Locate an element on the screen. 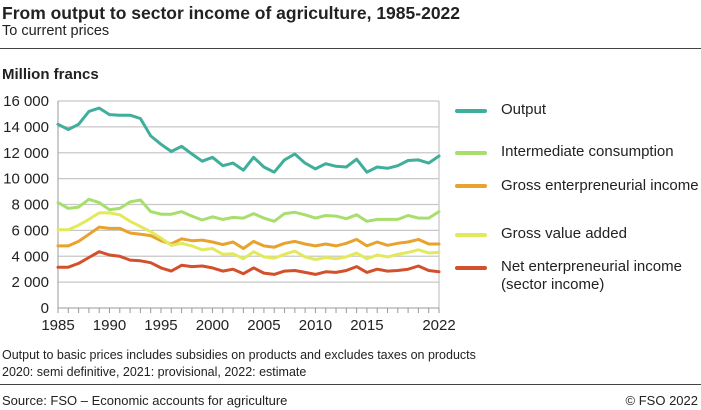  x-tick-label: 2005 is located at coordinates (263, 325).